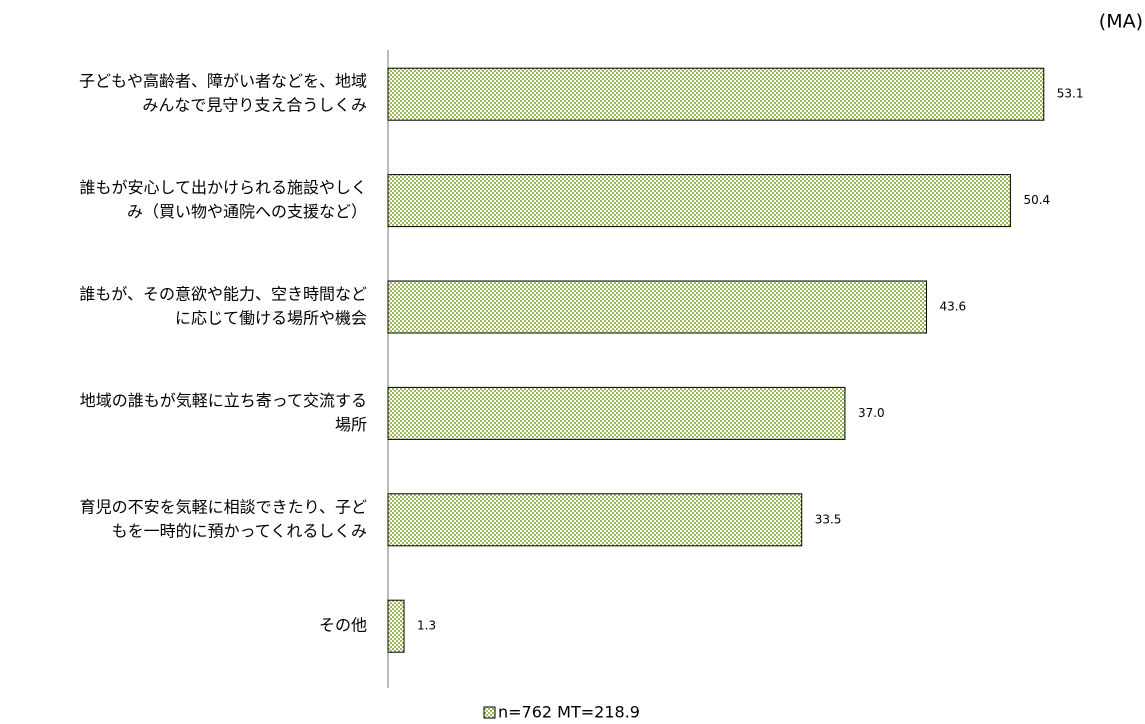  Describe the element at coordinates (828, 519) in the screenshot. I see `value-label: 33.5` at that location.